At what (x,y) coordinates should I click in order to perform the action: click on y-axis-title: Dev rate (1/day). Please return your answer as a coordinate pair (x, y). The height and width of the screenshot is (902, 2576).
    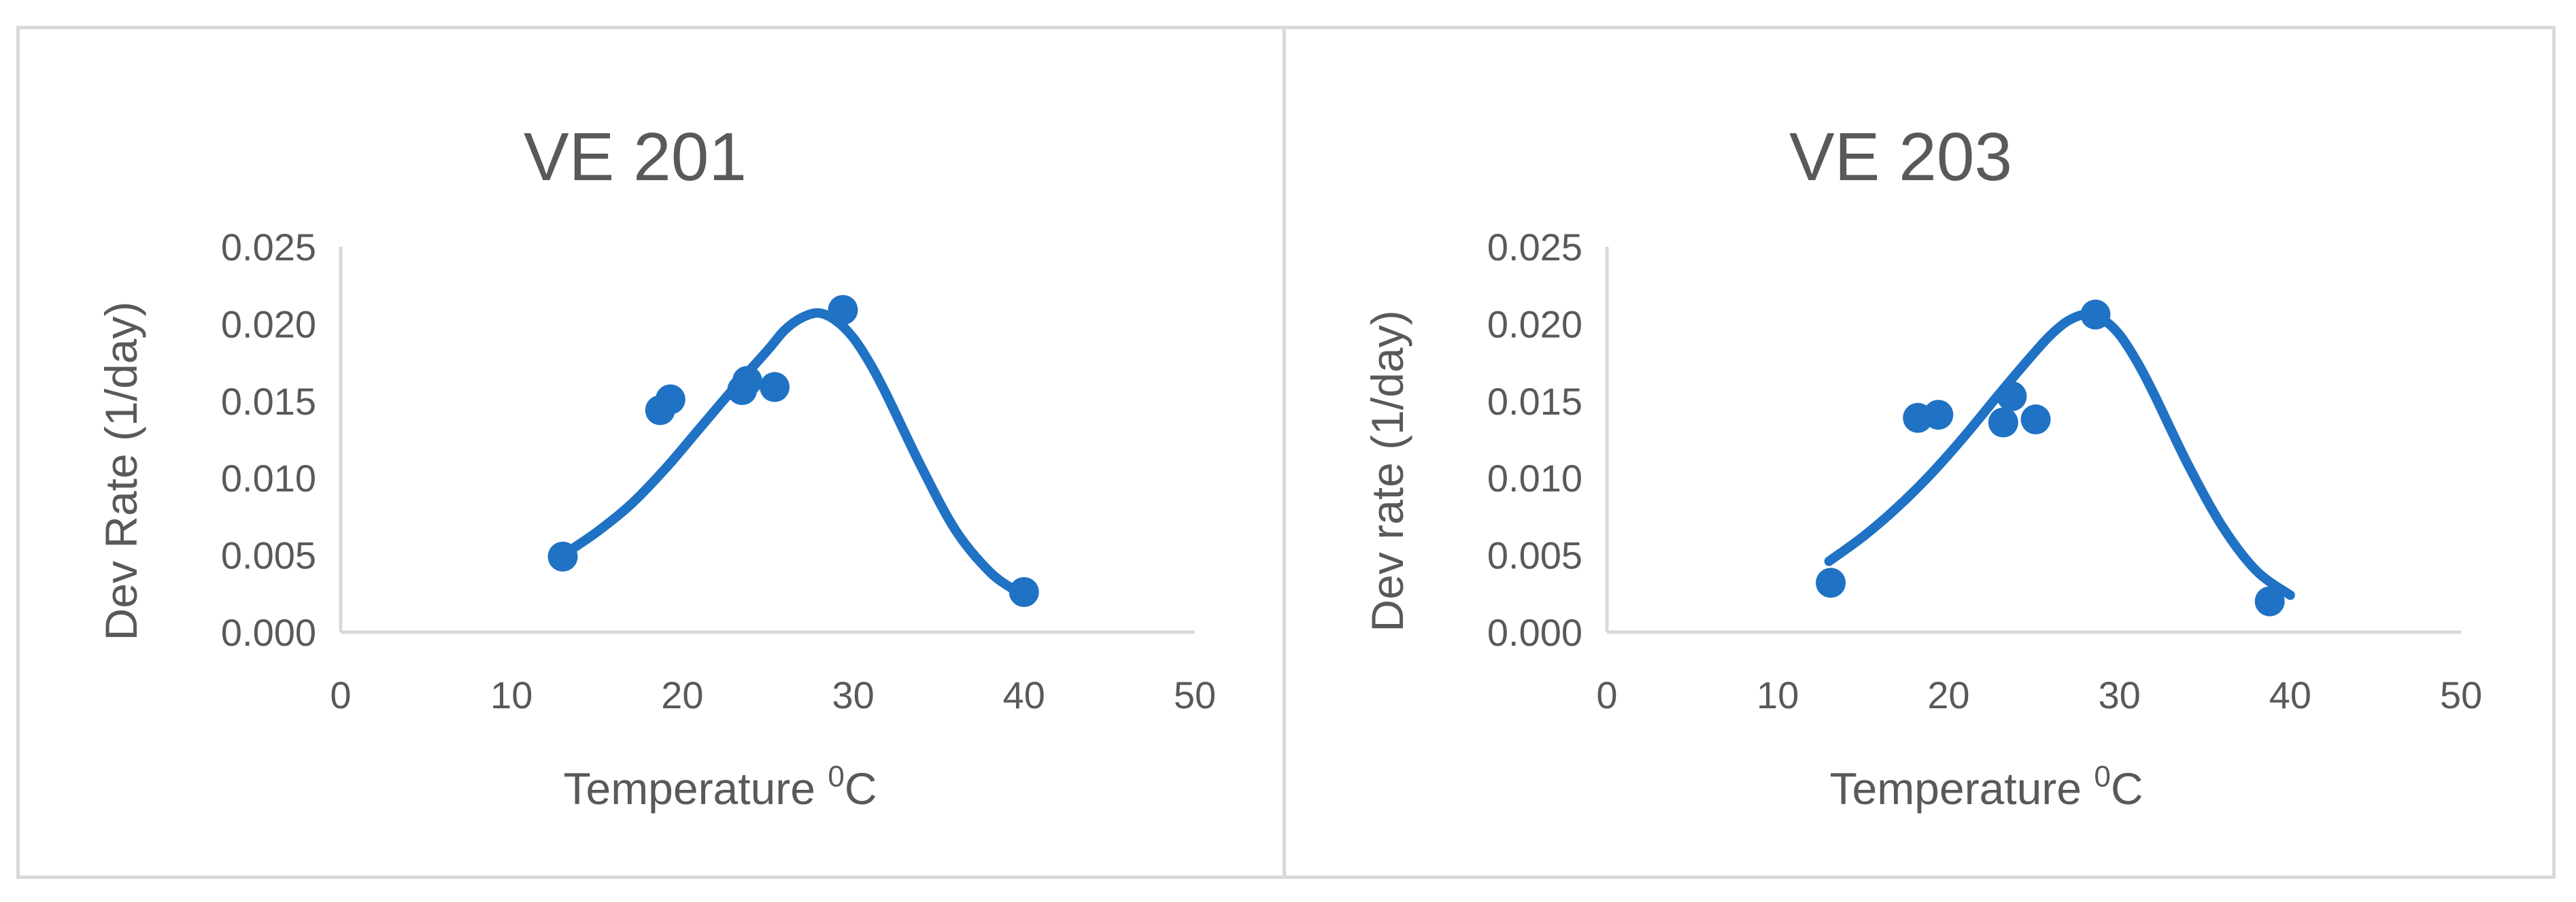
    Looking at the image, I should click on (1387, 470).